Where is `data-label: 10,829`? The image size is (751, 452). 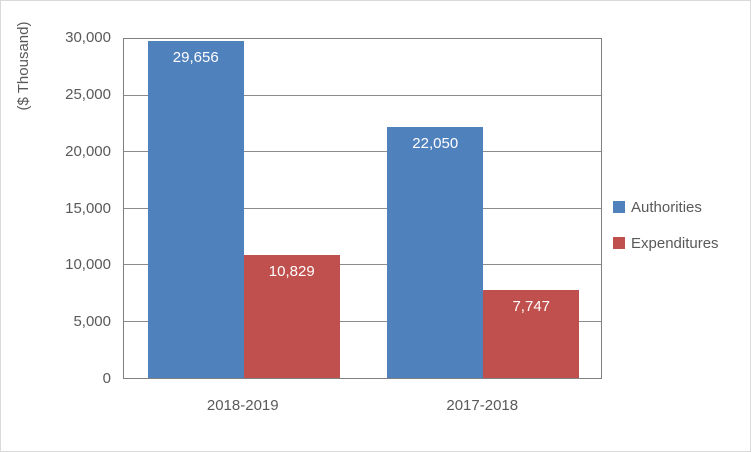
data-label: 10,829 is located at coordinates (291, 271).